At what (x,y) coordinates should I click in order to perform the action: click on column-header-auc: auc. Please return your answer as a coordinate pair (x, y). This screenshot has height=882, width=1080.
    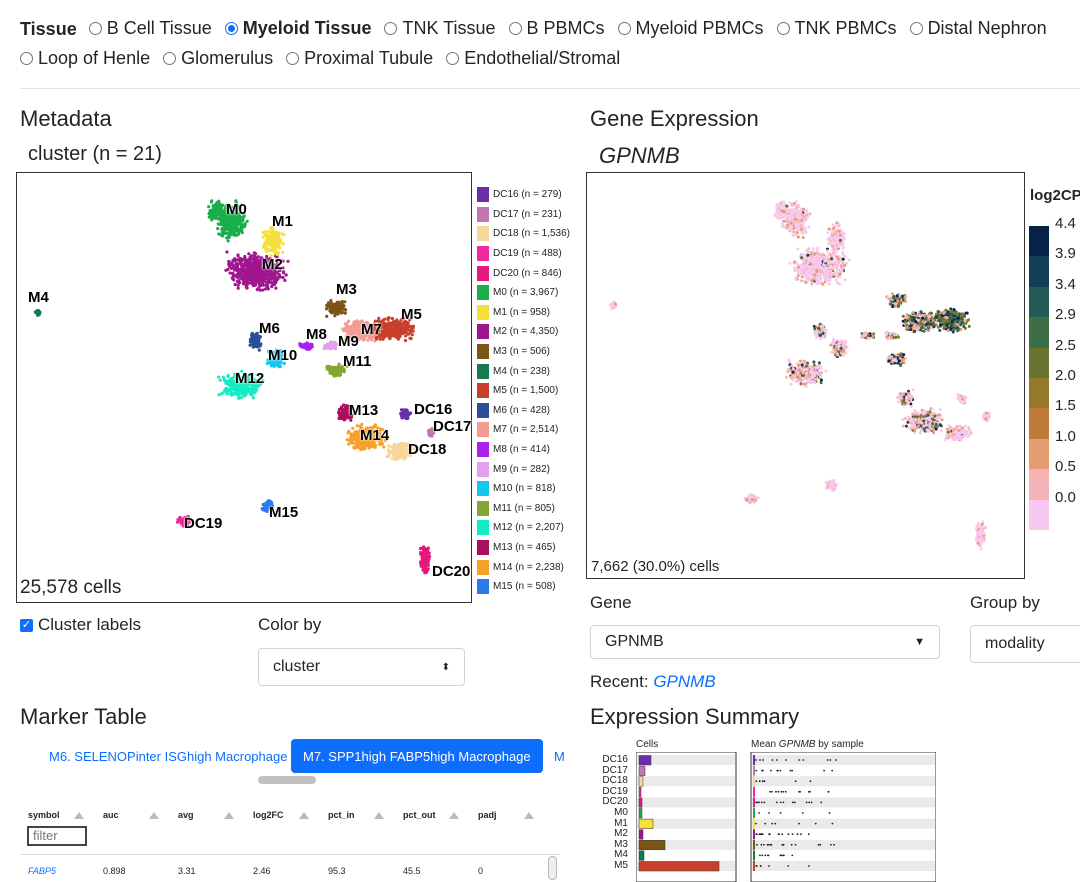
    Looking at the image, I should click on (111, 815).